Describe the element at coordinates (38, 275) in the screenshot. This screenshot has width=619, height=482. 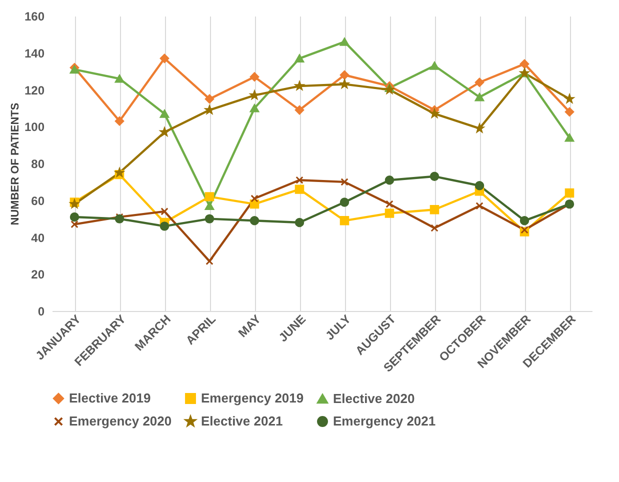
I see `y-tick-label: 20` at that location.